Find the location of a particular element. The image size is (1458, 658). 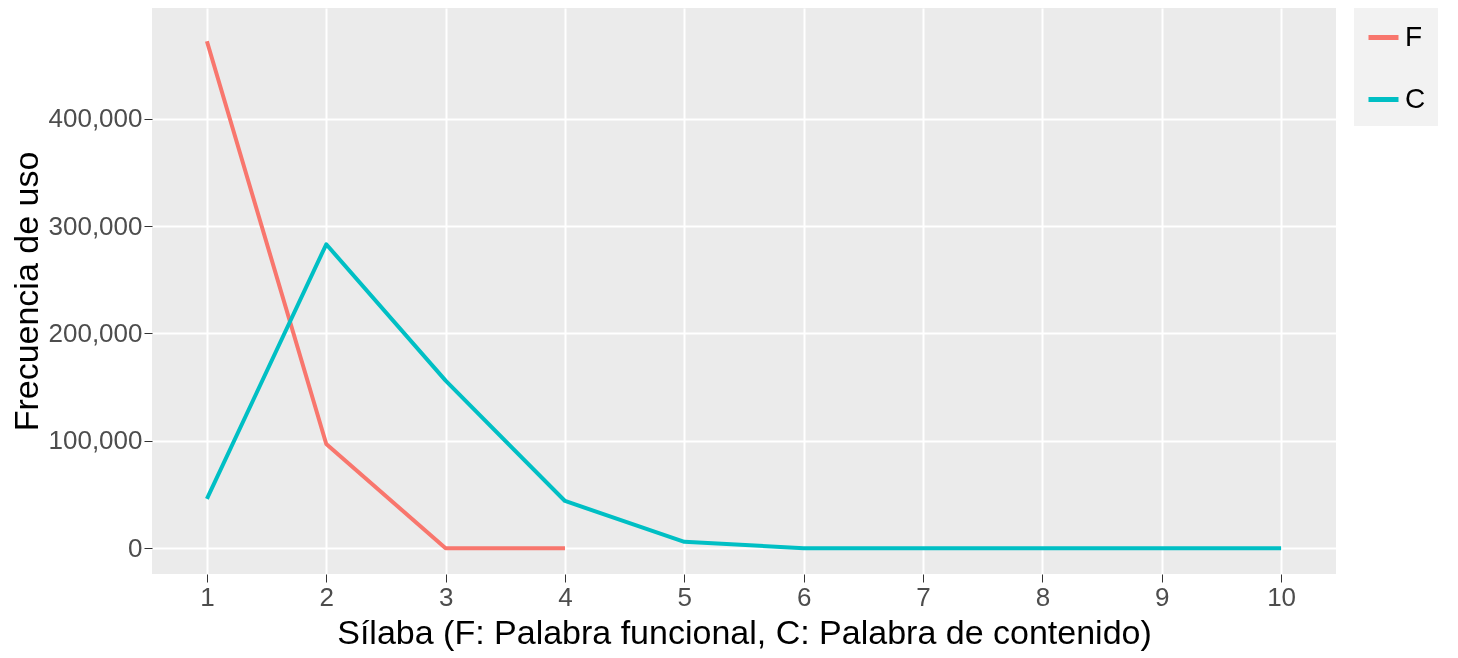

x-tick-label: 8 is located at coordinates (1043, 596).